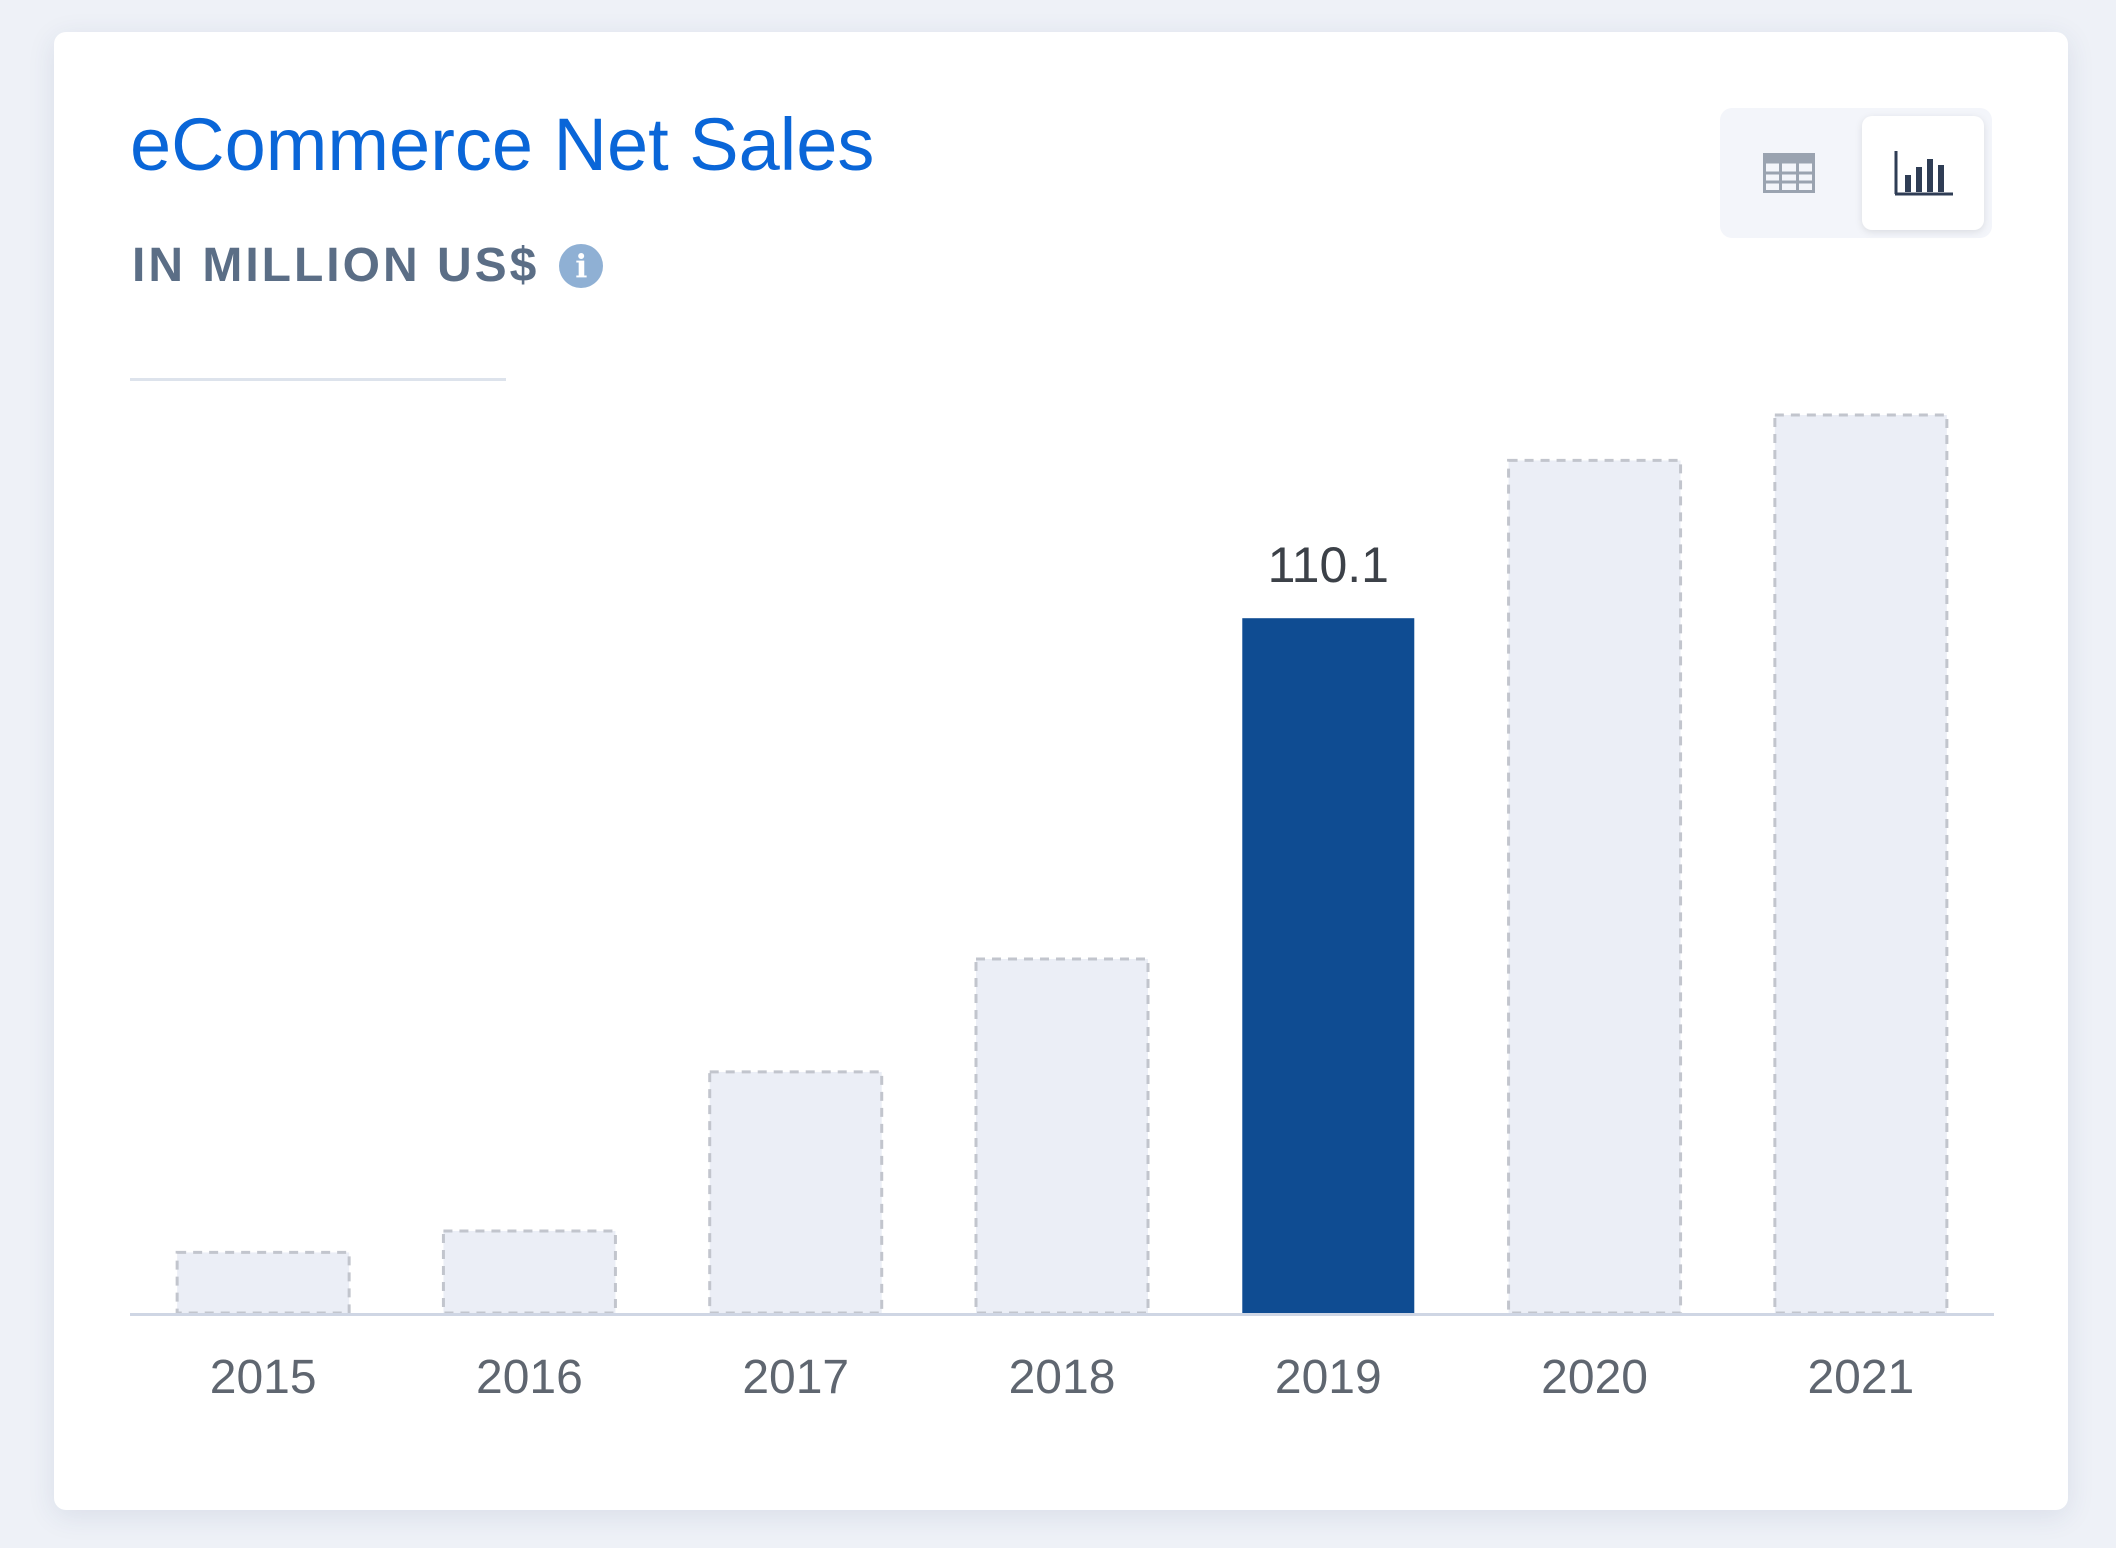  I want to click on x-tick-label-2021: 2021, so click(1860, 1377).